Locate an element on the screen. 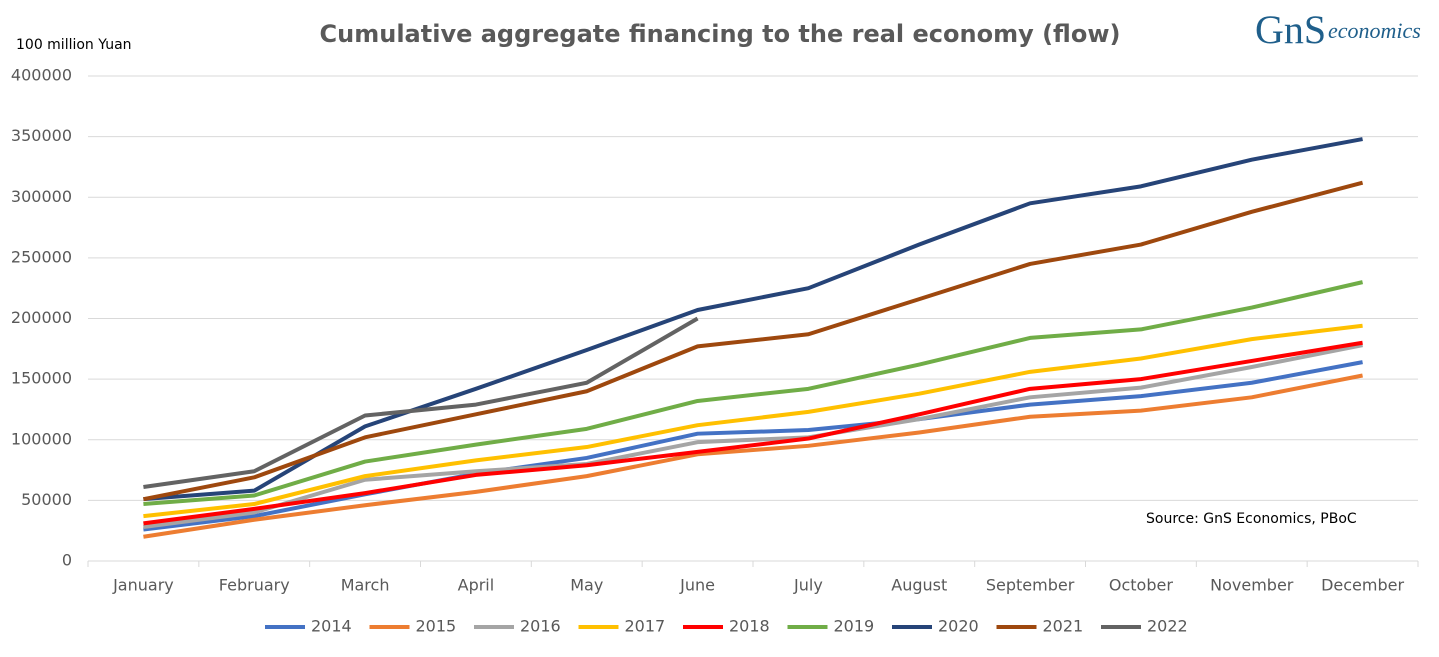  legend-label: 2016 is located at coordinates (540, 626).